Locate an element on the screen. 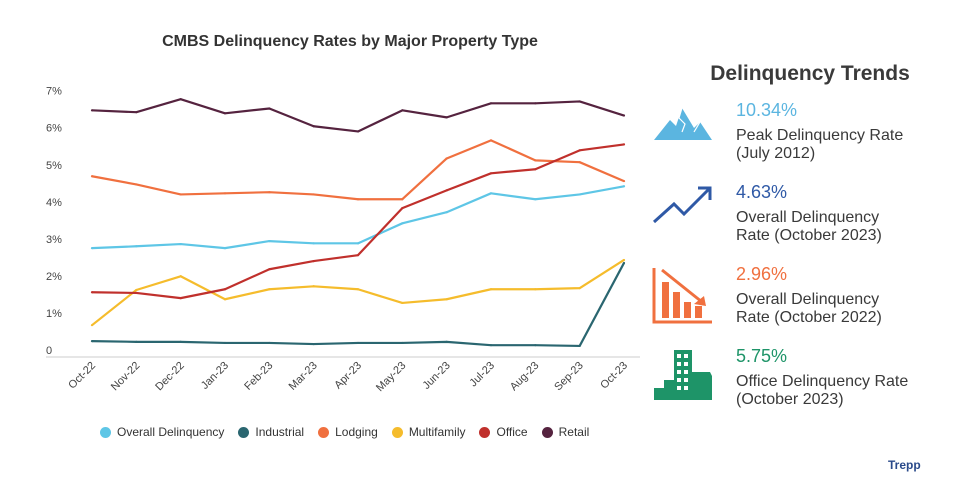 Image resolution: width=960 pixels, height=503 pixels. x-tick-label: Jul-23 is located at coordinates (482, 375).